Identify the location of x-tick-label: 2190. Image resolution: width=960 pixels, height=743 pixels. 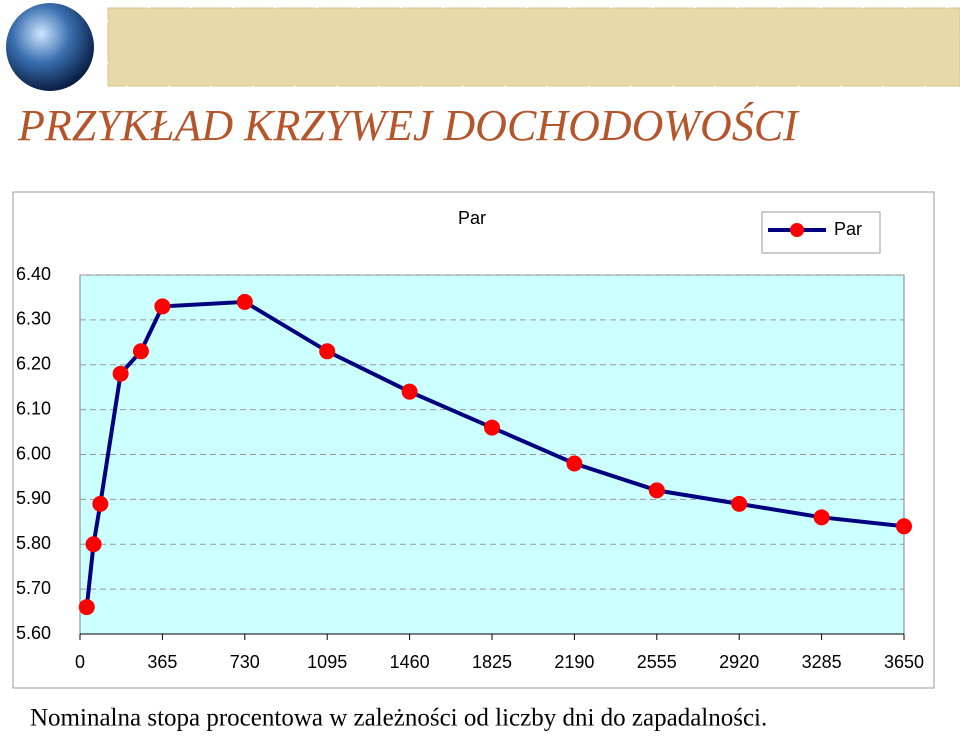
(574, 662).